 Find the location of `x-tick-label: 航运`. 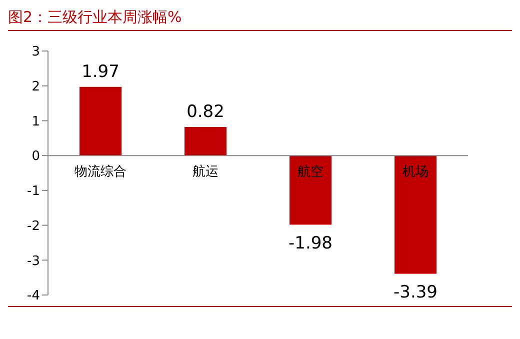

x-tick-label: 航运 is located at coordinates (205, 172).